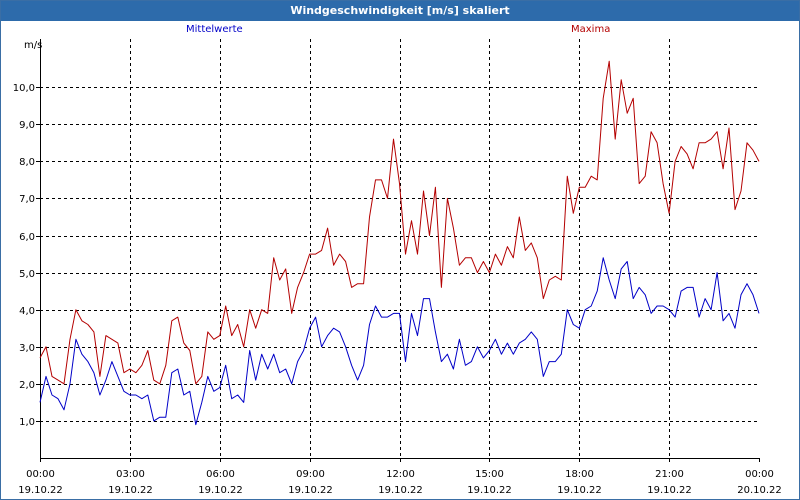 The height and width of the screenshot is (500, 800). Describe the element at coordinates (400, 11) in the screenshot. I see `chart-title: Windgeschwindigkeit [m/s] skaliert` at that location.